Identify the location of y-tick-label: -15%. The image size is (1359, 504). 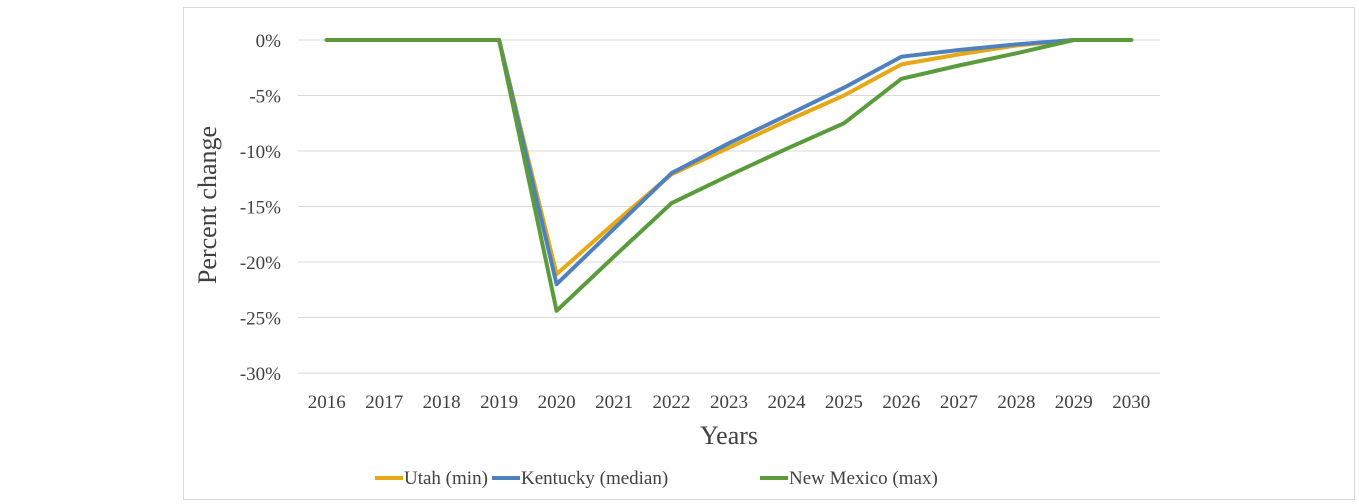
(260, 208).